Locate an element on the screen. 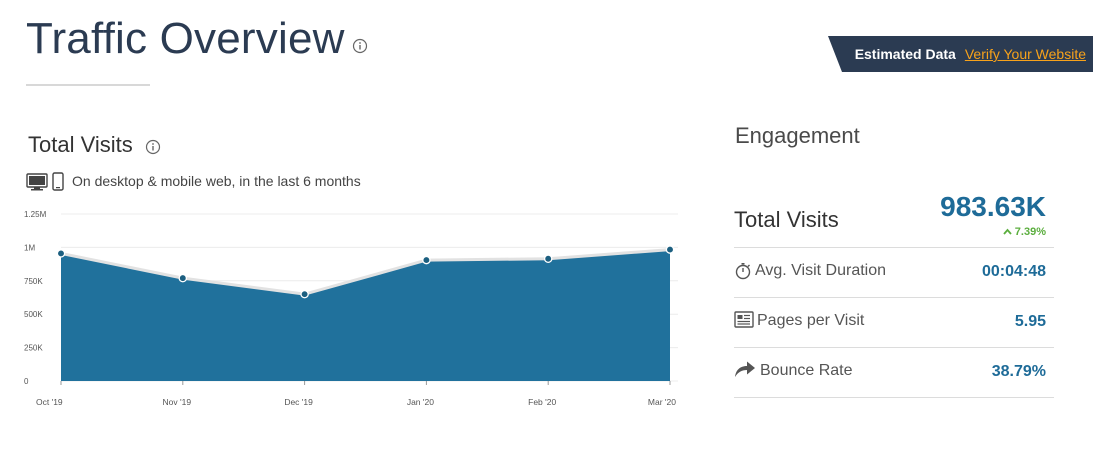  total-visits-title: Total Visits is located at coordinates (80, 144).